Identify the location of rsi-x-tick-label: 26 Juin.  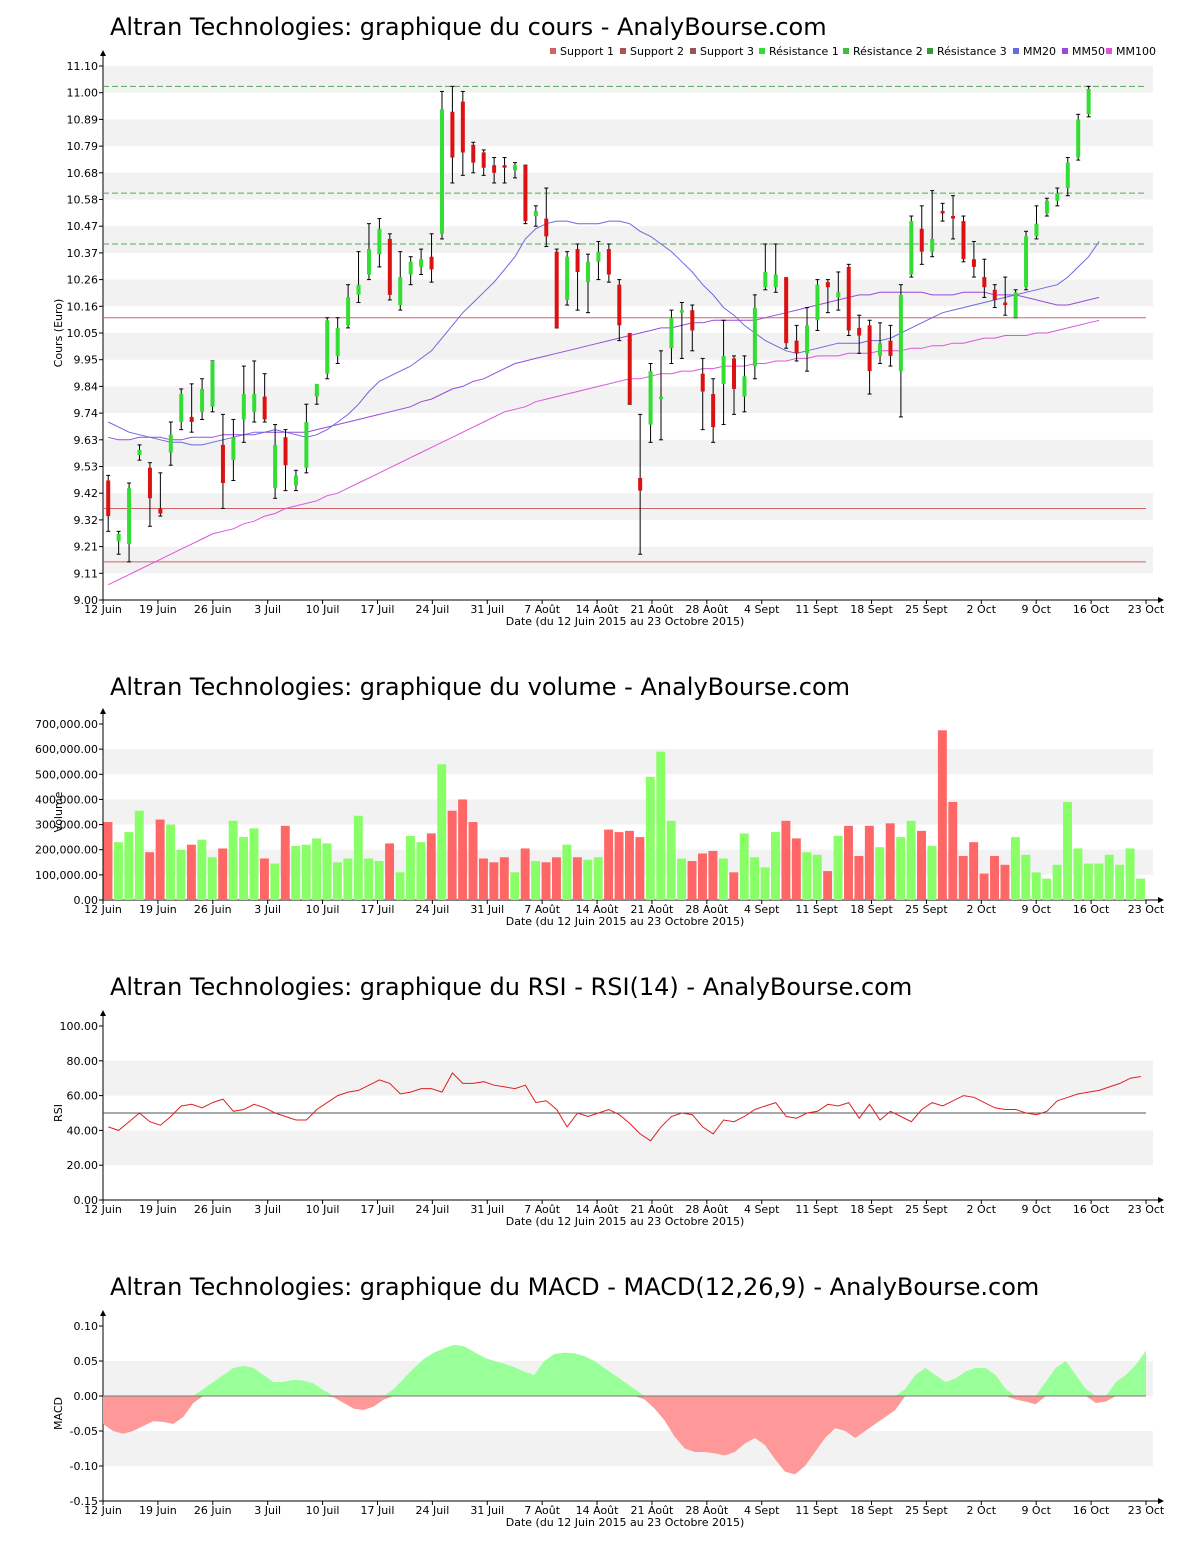
(213, 1209).